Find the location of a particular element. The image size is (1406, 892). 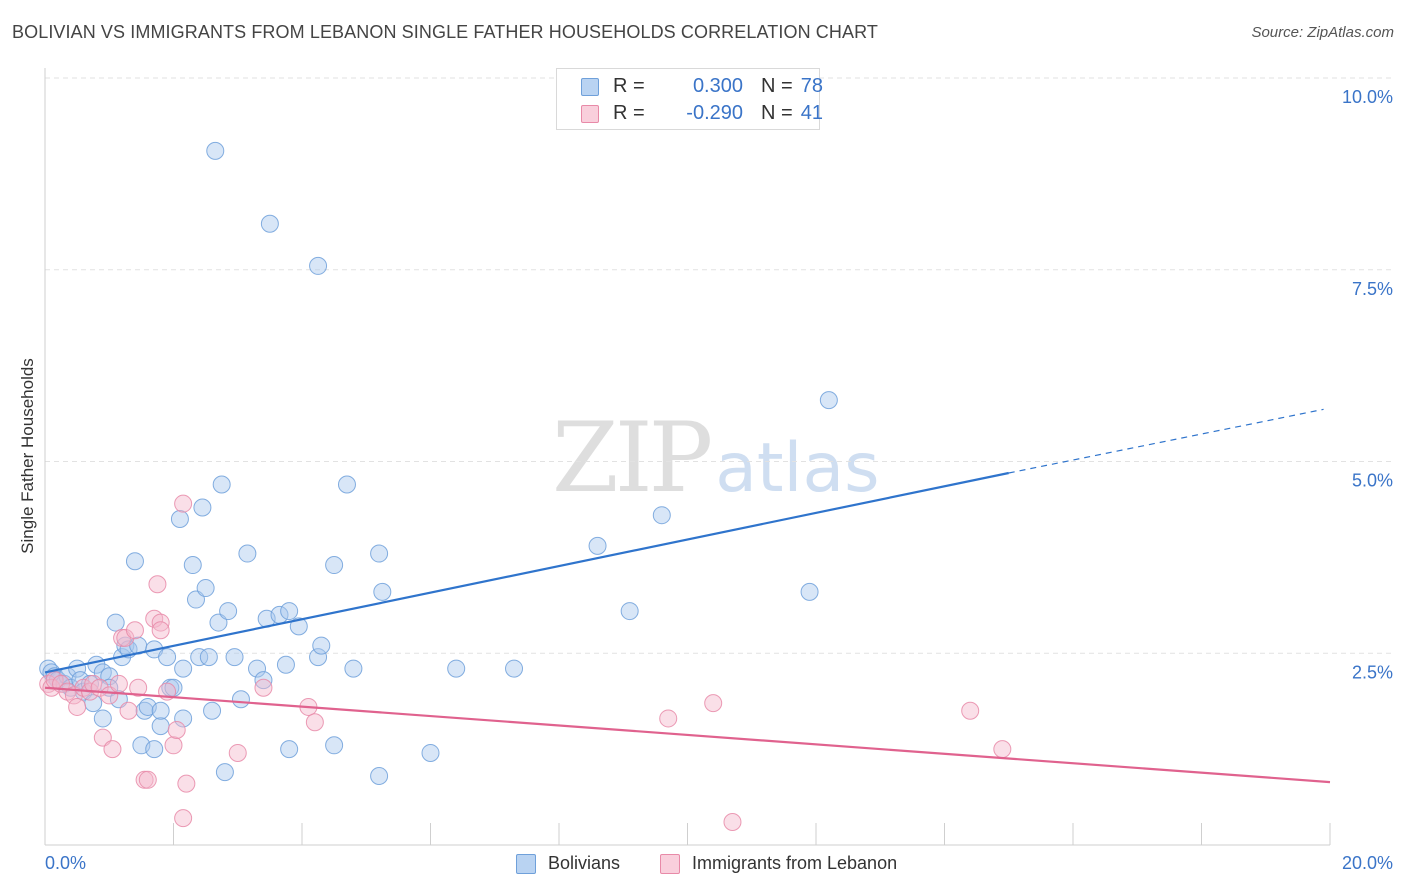

legend-swatch-bolivians is located at coordinates (590, 87).